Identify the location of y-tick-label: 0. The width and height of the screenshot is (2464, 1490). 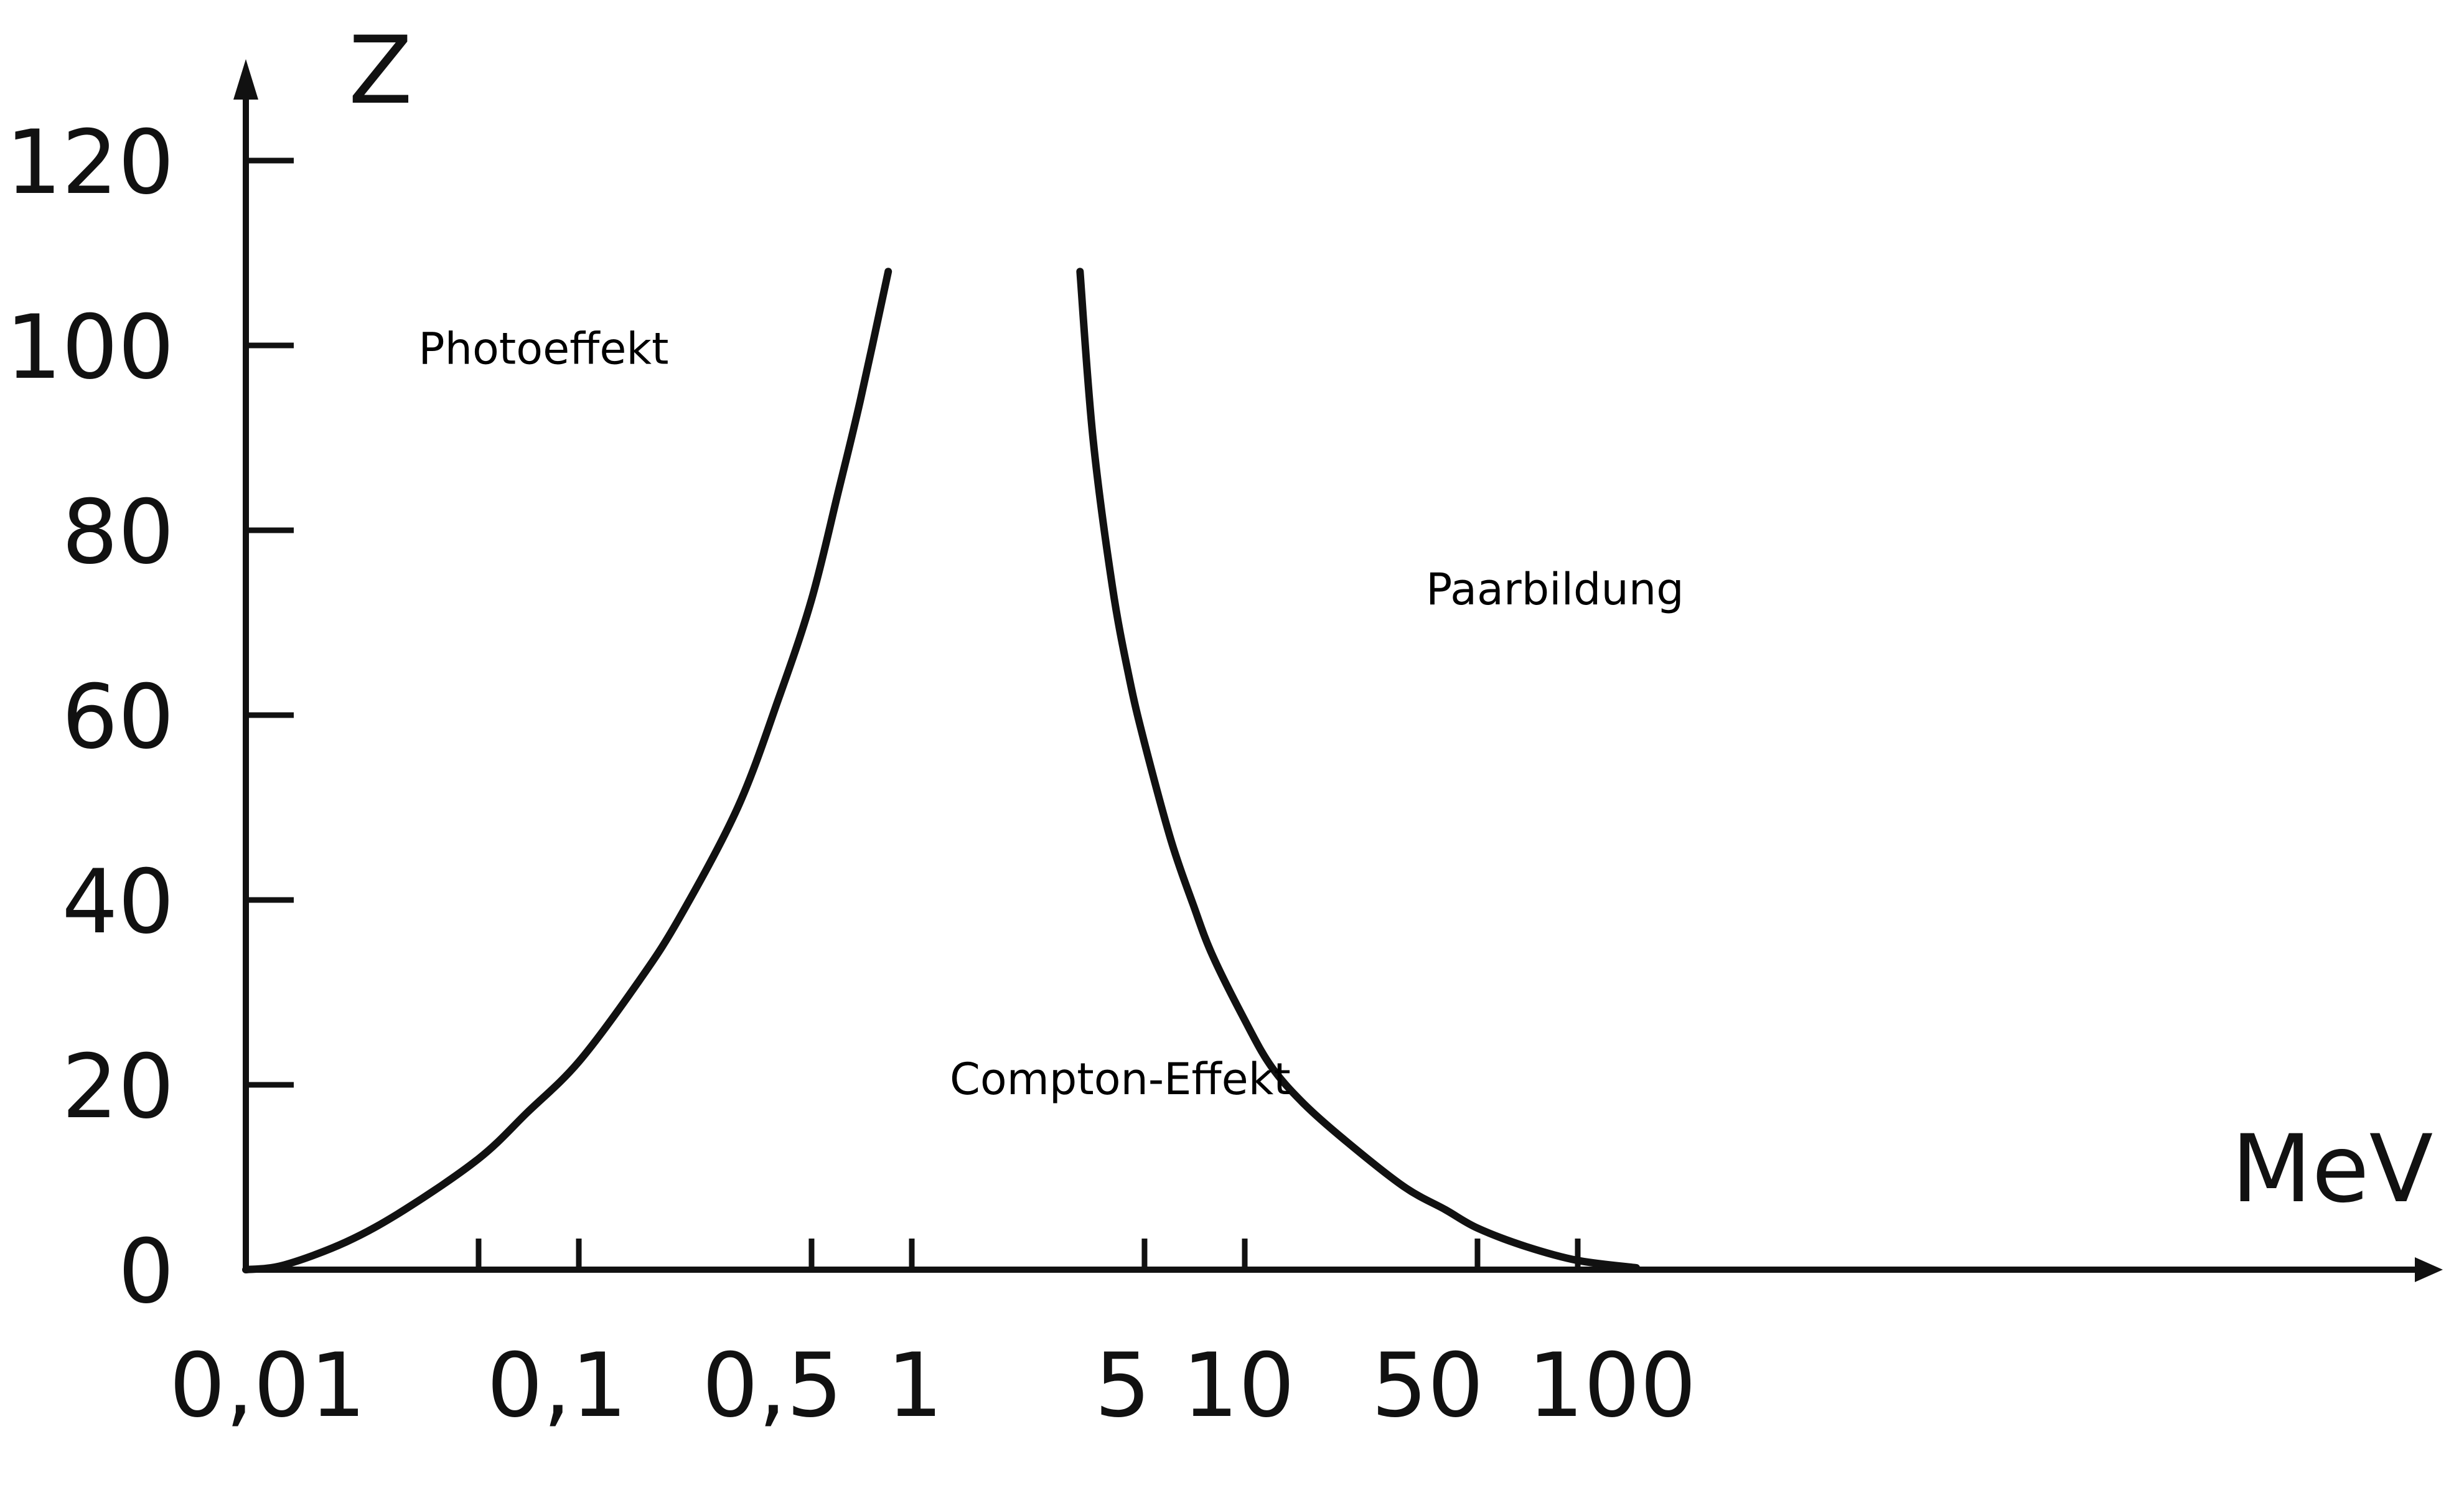
(146, 1272).